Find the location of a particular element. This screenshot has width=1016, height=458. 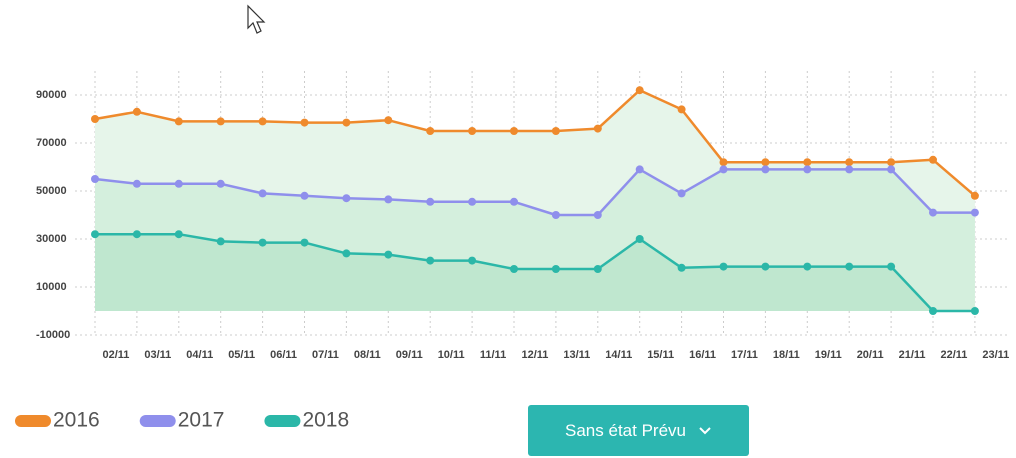

x-tick-label: 05/11 is located at coordinates (241, 355).